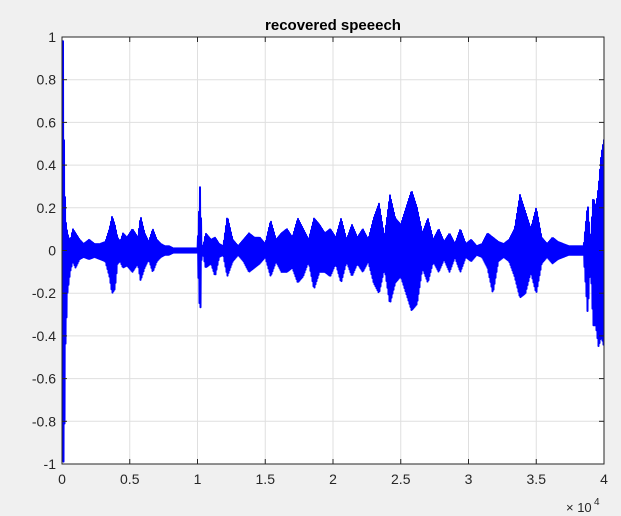 The image size is (621, 516). I want to click on y-tick-label: 1, so click(52, 37).